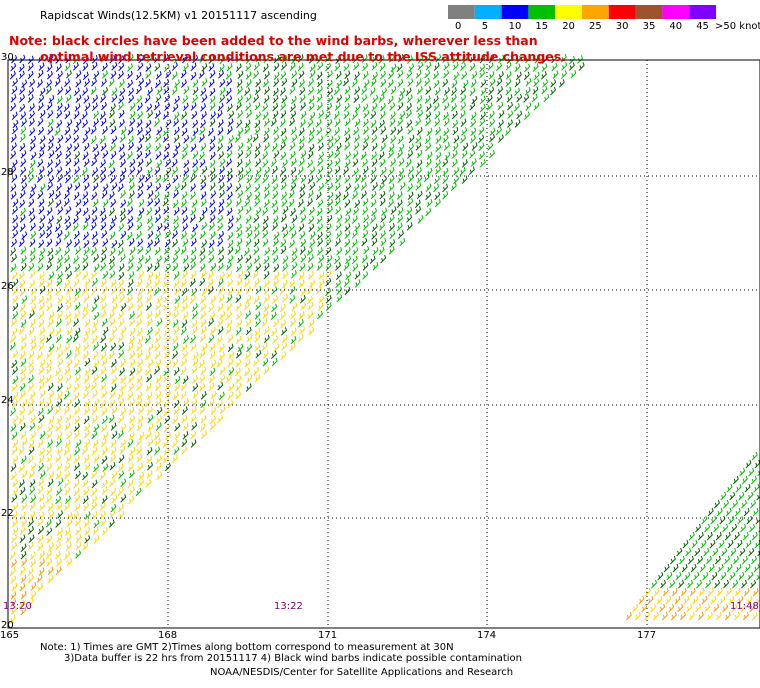  Describe the element at coordinates (622, 26) in the screenshot. I see `colorbar-label: 30` at that location.